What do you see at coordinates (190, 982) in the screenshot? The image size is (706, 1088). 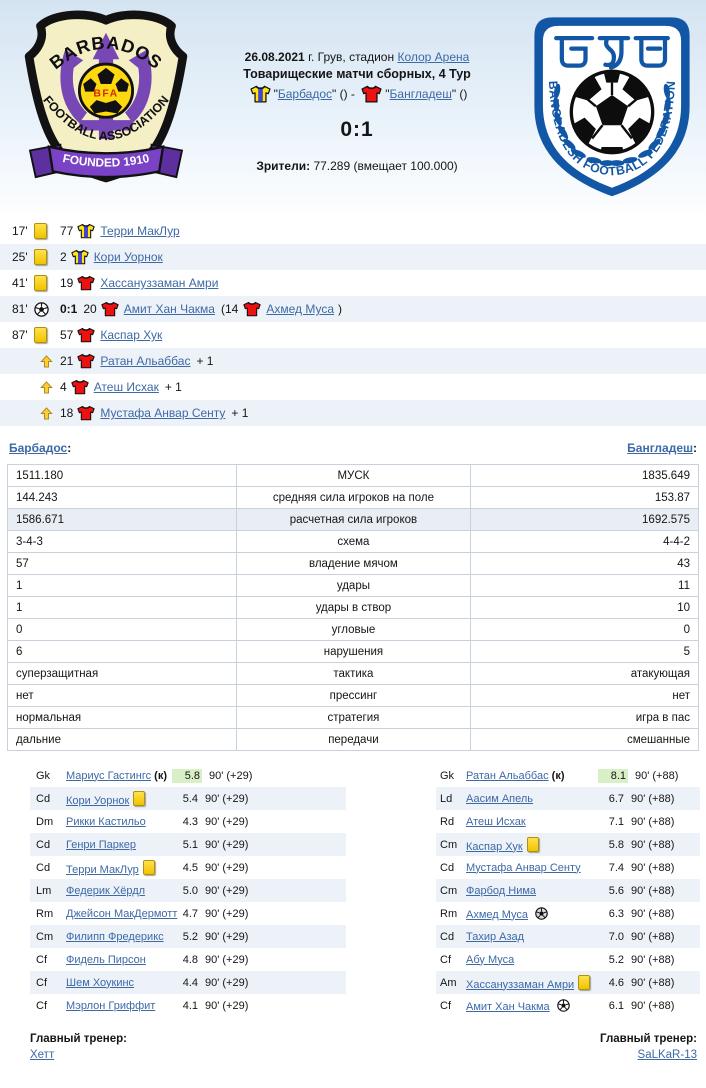 I see `player-rating: 4.4` at bounding box center [190, 982].